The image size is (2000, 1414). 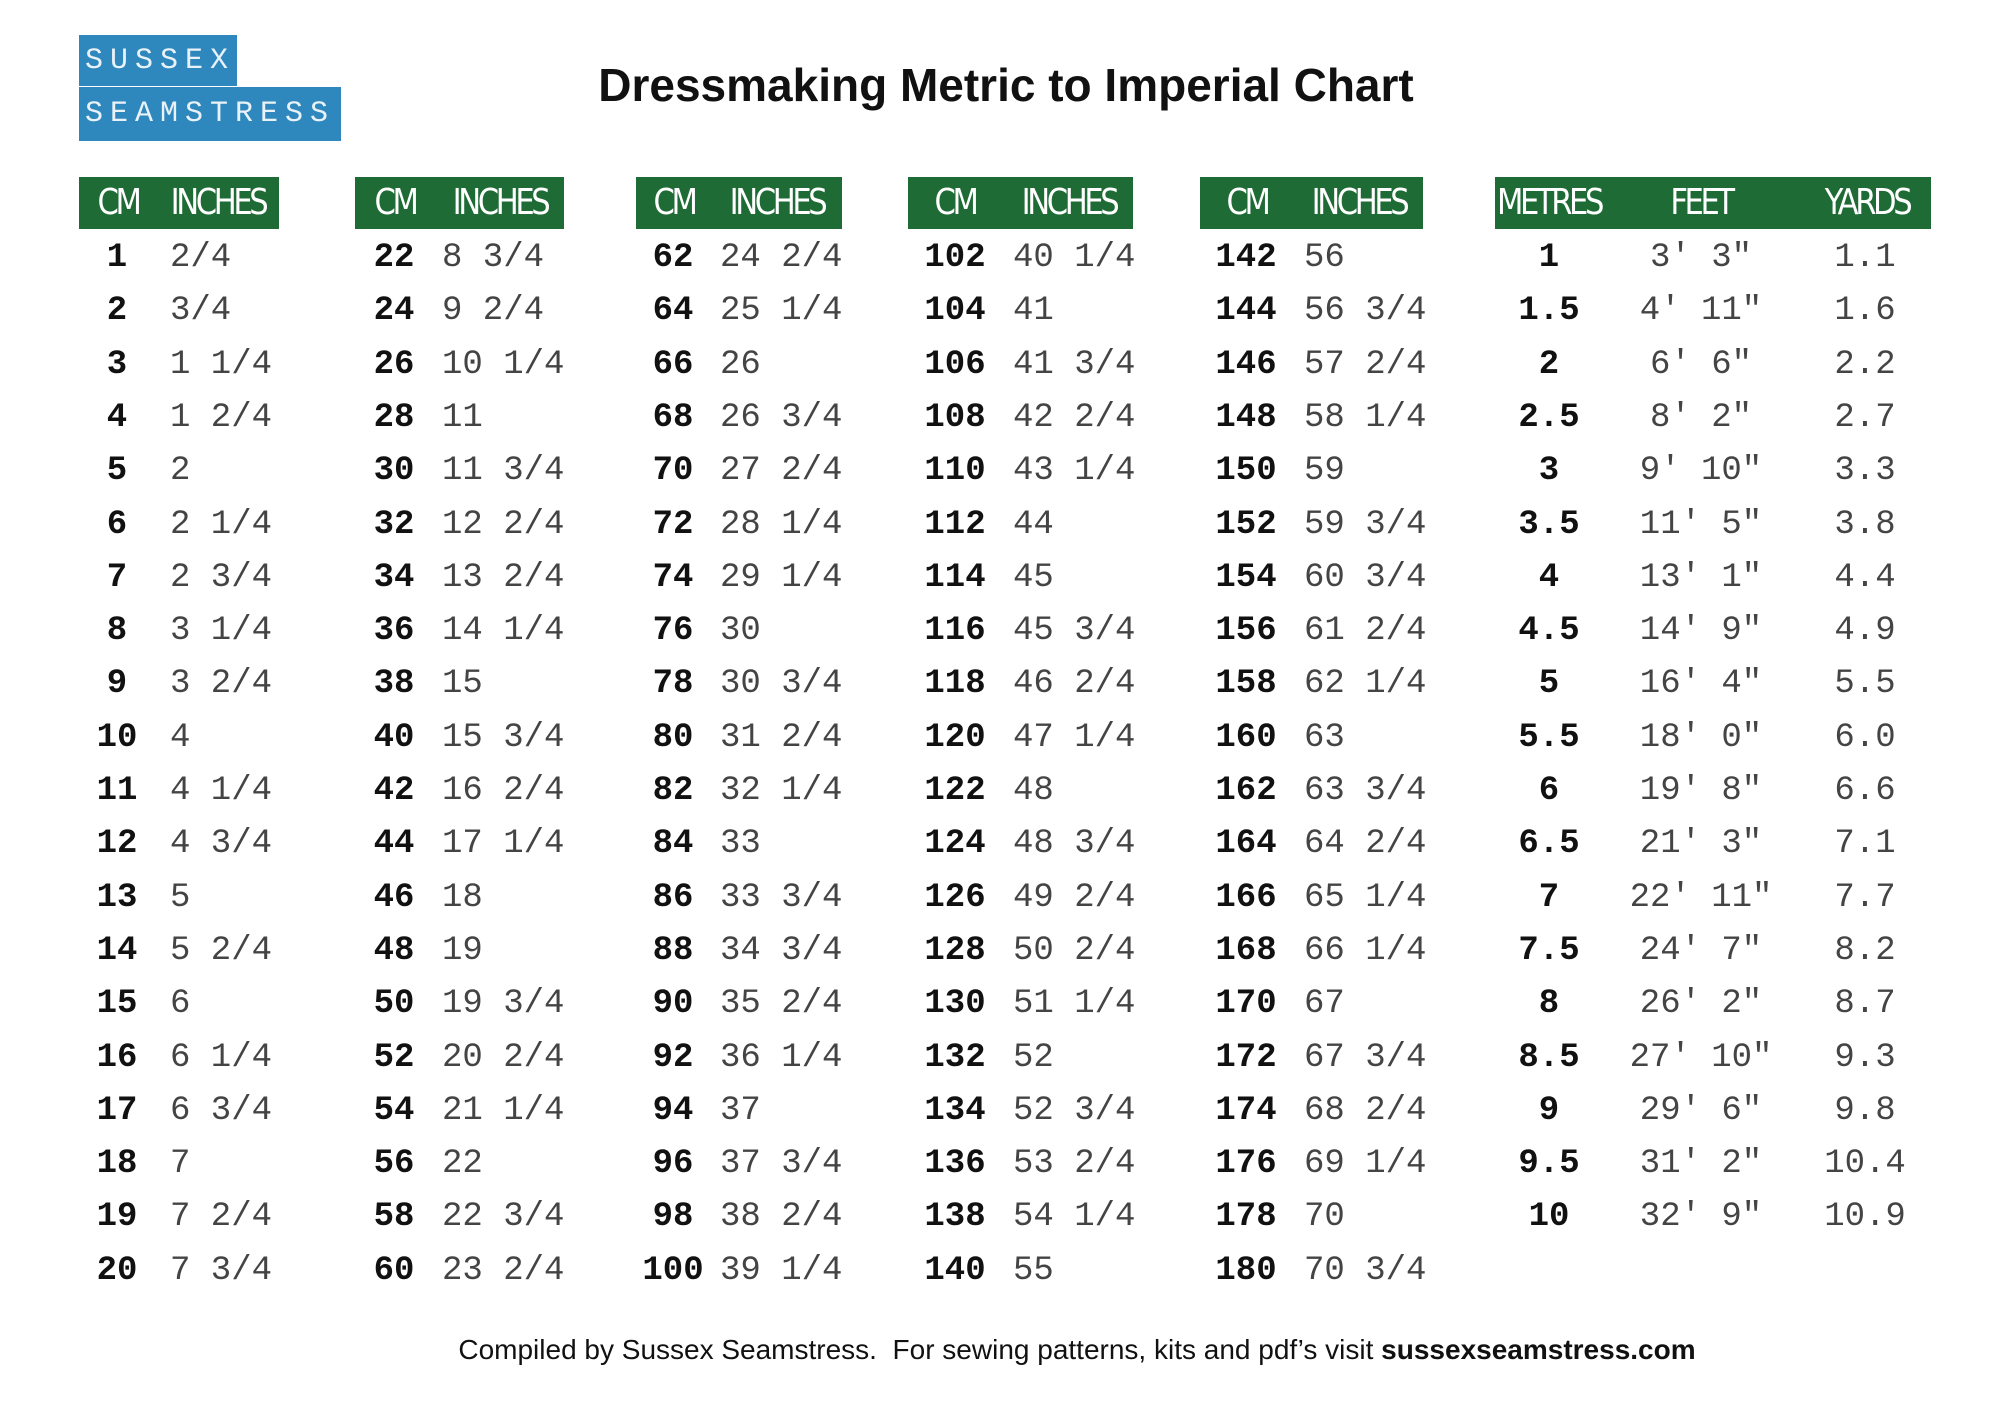 I want to click on table-cell: 15 3/4, so click(x=503, y=737).